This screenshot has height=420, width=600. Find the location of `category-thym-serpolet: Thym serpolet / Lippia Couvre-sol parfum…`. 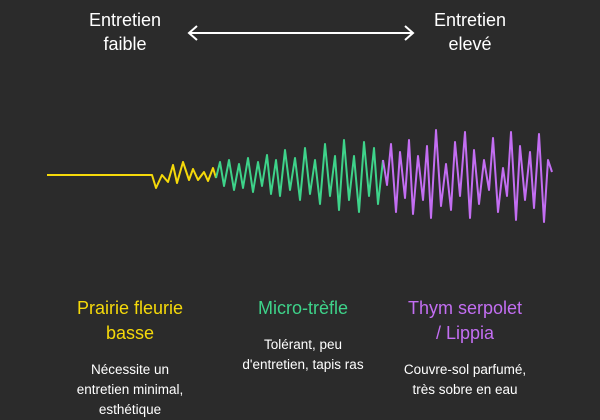

category-thym-serpolet: Thym serpolet / Lippia Couvre-sol parfum… is located at coordinates (465, 348).